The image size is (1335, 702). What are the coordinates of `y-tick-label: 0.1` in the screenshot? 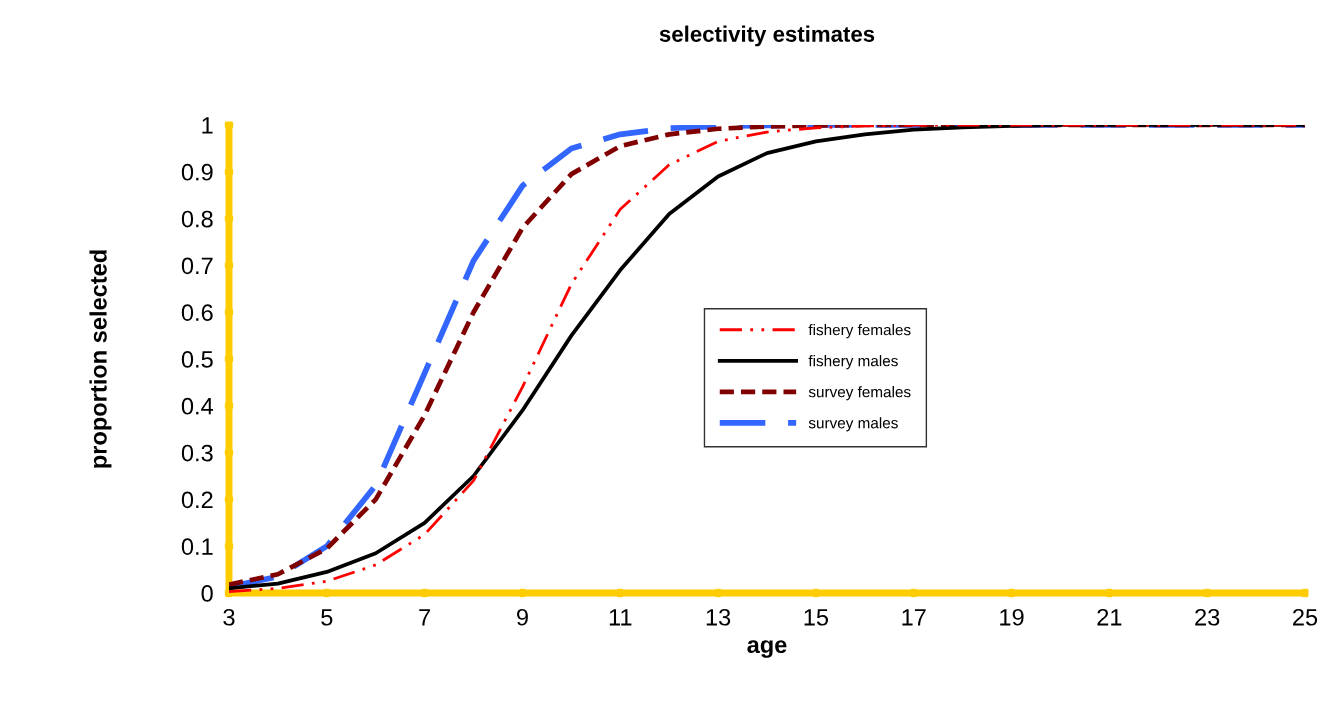 It's located at (197, 546).